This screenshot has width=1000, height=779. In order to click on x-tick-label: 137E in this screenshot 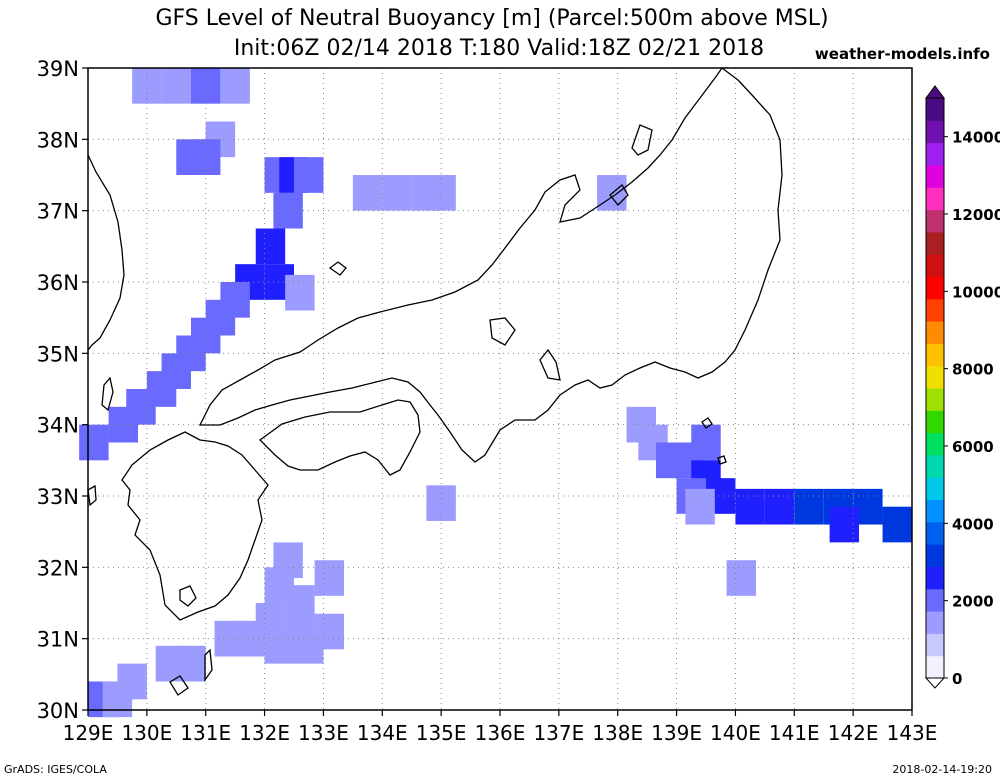, I will do `click(558, 733)`.